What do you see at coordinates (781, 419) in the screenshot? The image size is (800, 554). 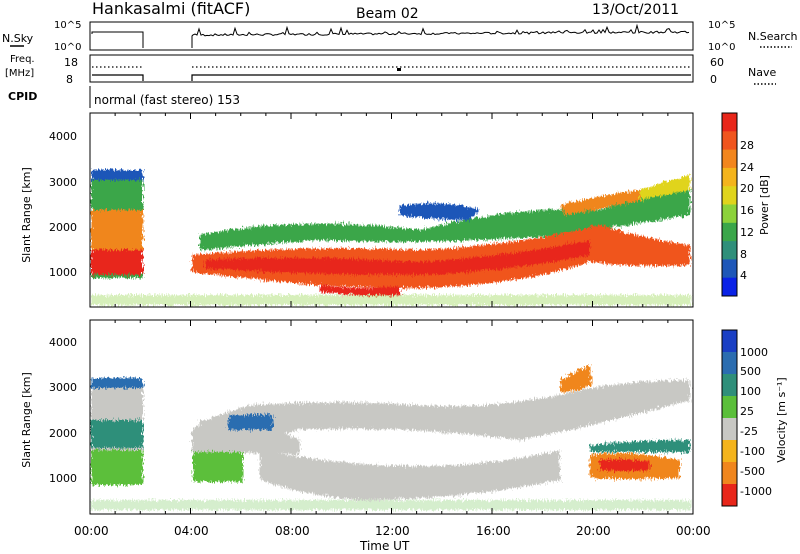 I see `velocity-cbar-label: Velocity [m s⁻¹]` at bounding box center [781, 419].